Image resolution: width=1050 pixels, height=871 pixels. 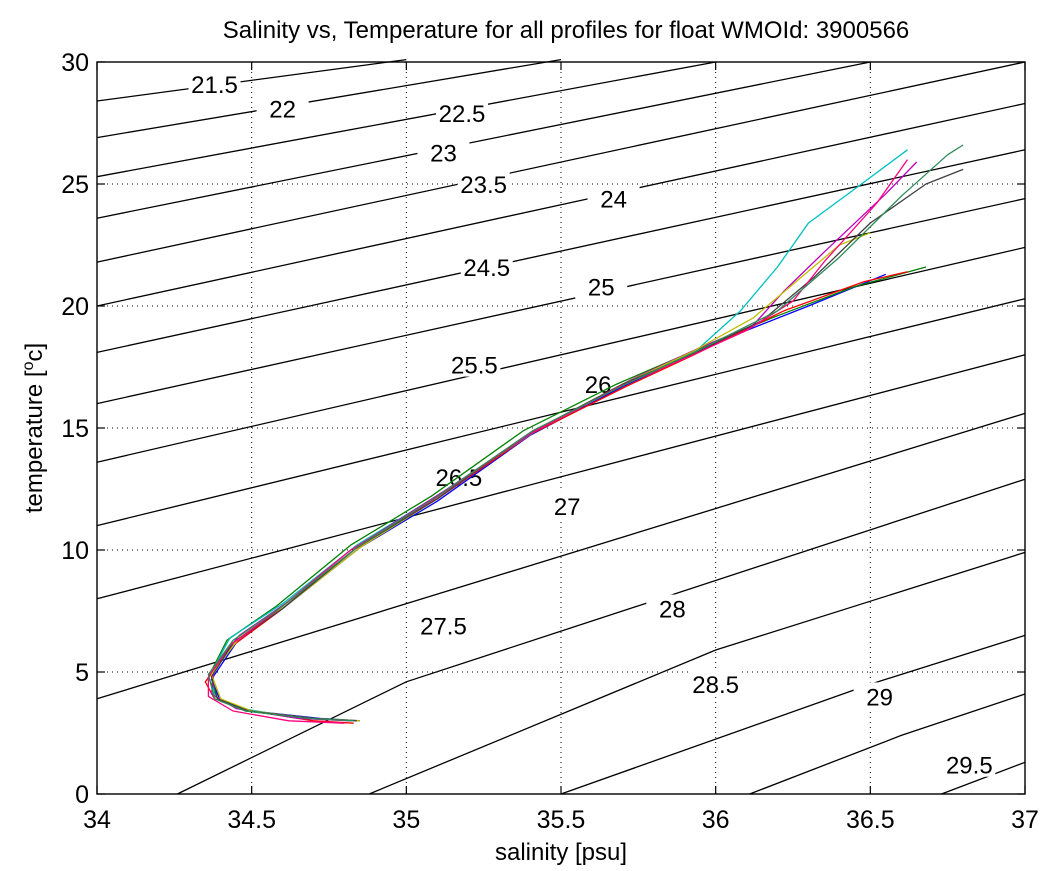 I want to click on y-tick-label: 10, so click(x=75, y=551).